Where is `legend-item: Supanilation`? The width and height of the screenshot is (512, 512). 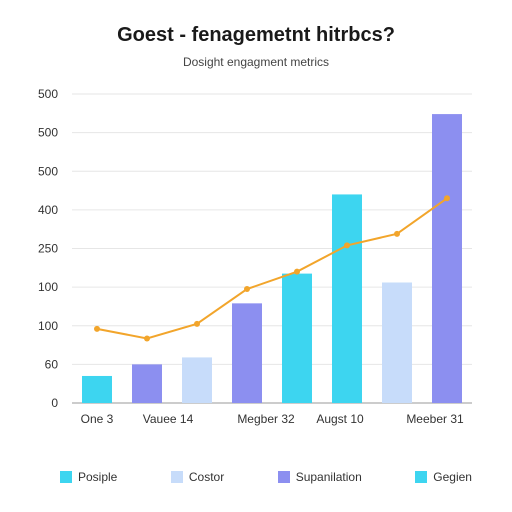 legend-item: Supanilation is located at coordinates (319, 477).